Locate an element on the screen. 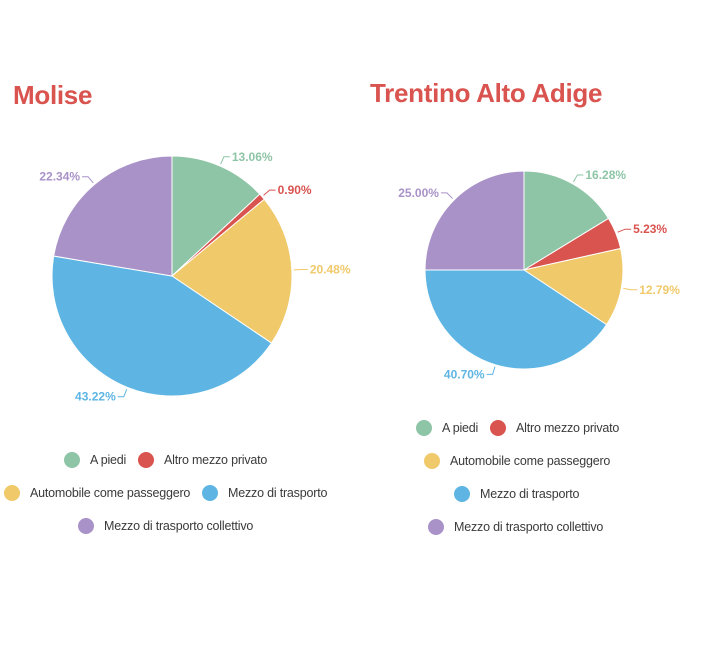  slice-value-label: 25.00% is located at coordinates (418, 193).